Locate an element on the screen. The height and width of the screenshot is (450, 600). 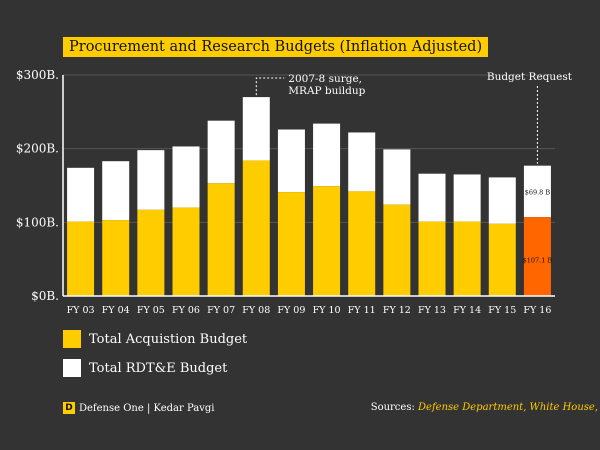
surge-annotation-line2: MRAP buildup is located at coordinates (326, 91).